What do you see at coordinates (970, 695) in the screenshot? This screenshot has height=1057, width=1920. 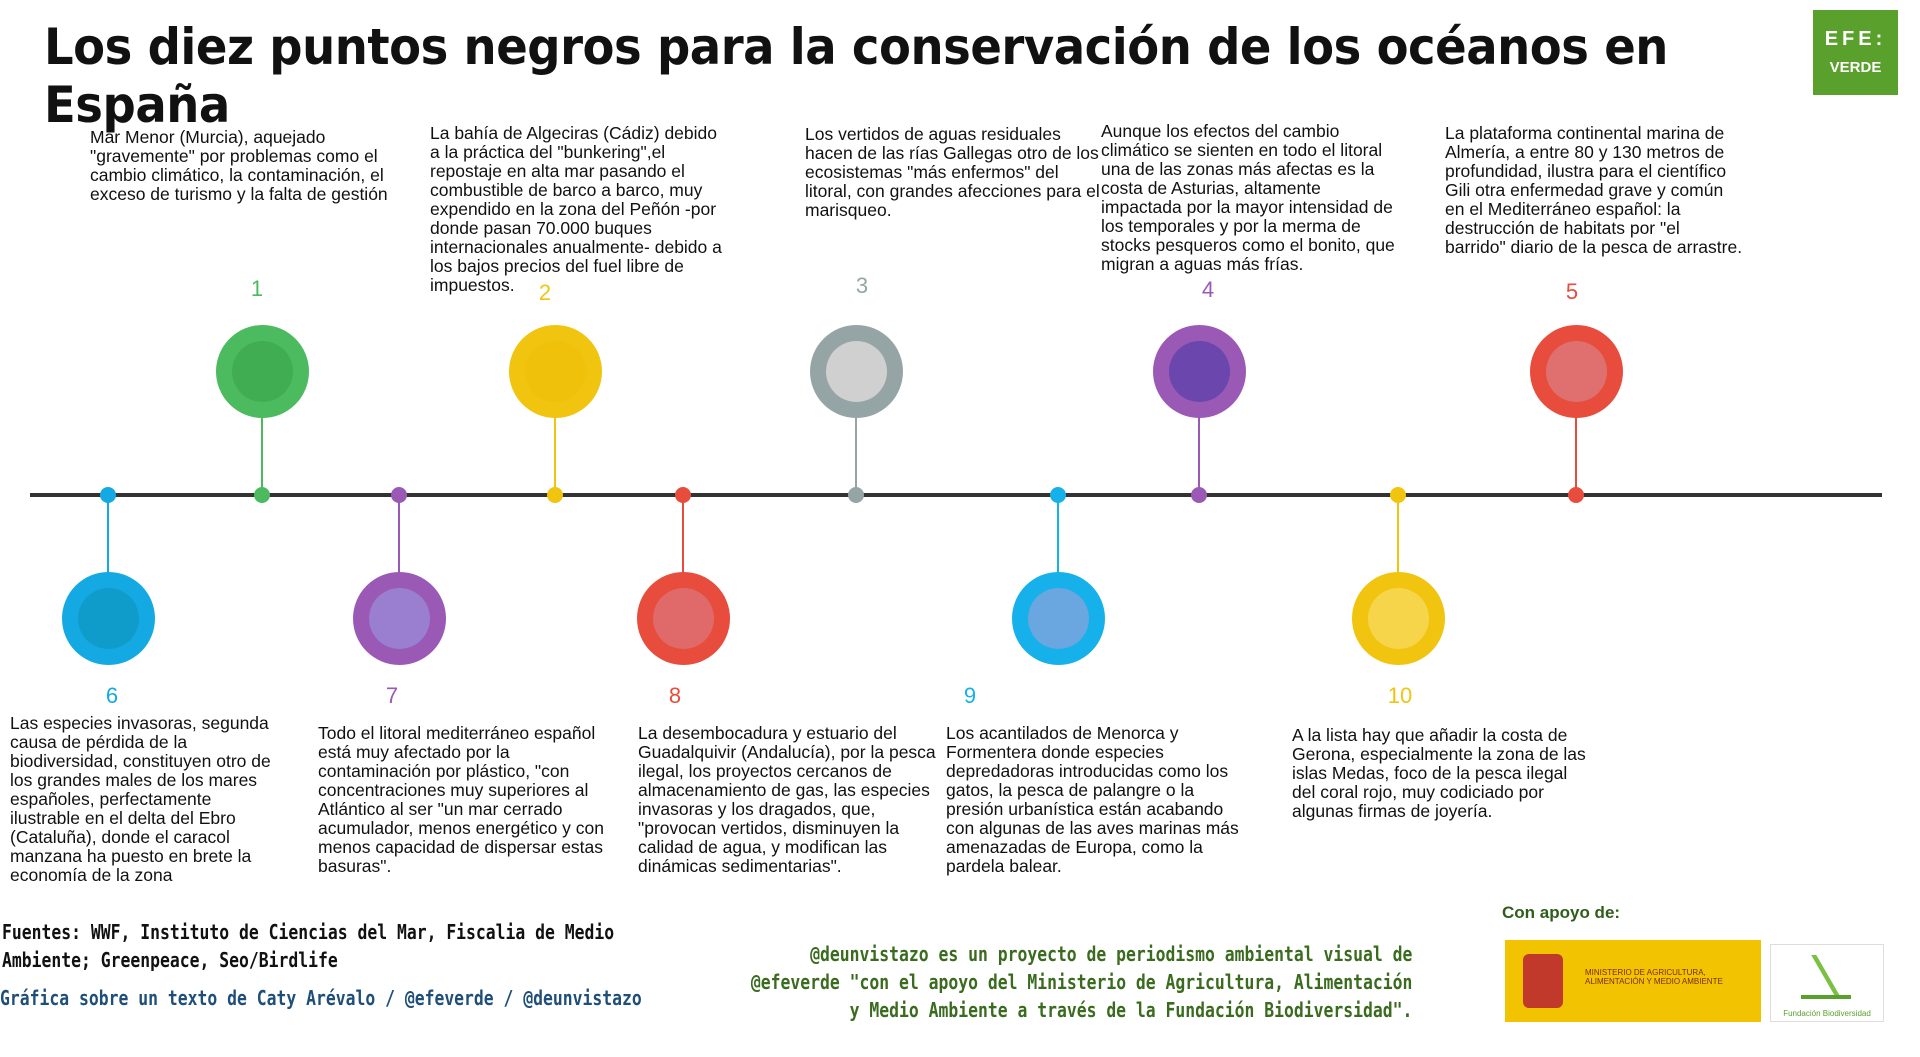 I see `point-number: 9` at bounding box center [970, 695].